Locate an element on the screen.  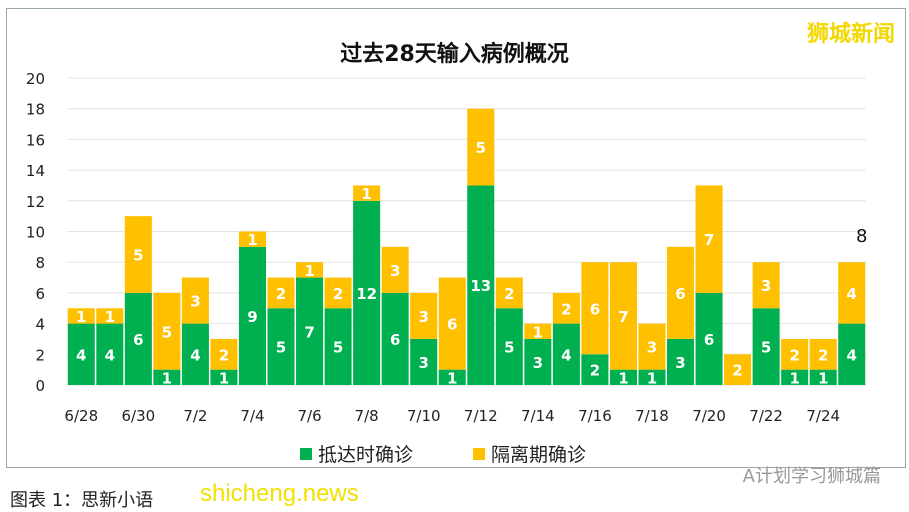
x-tick-label: 7/20 is located at coordinates (709, 416).